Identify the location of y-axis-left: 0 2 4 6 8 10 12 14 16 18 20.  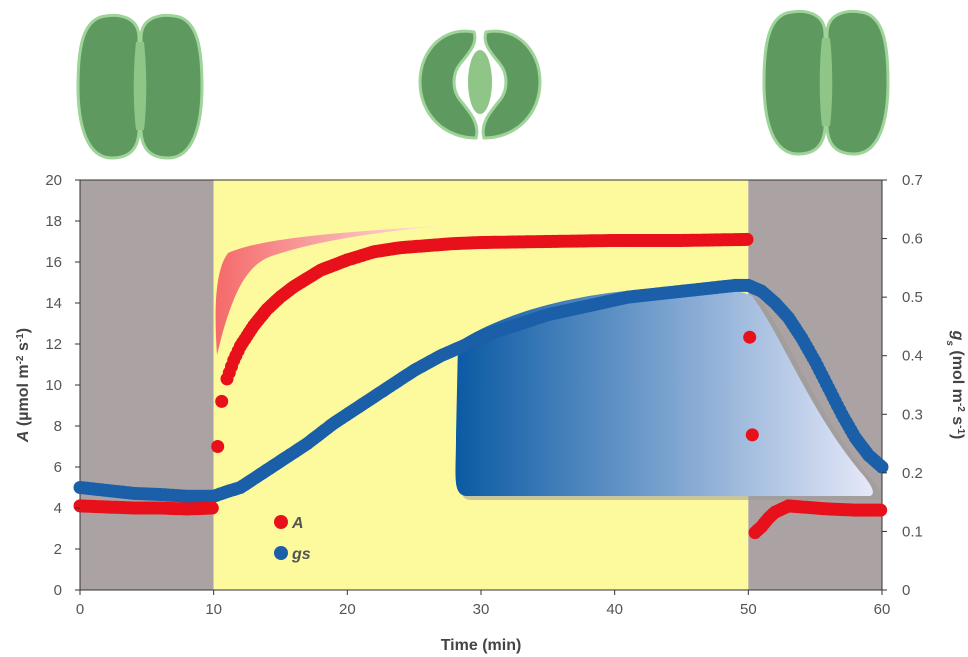
(62, 385).